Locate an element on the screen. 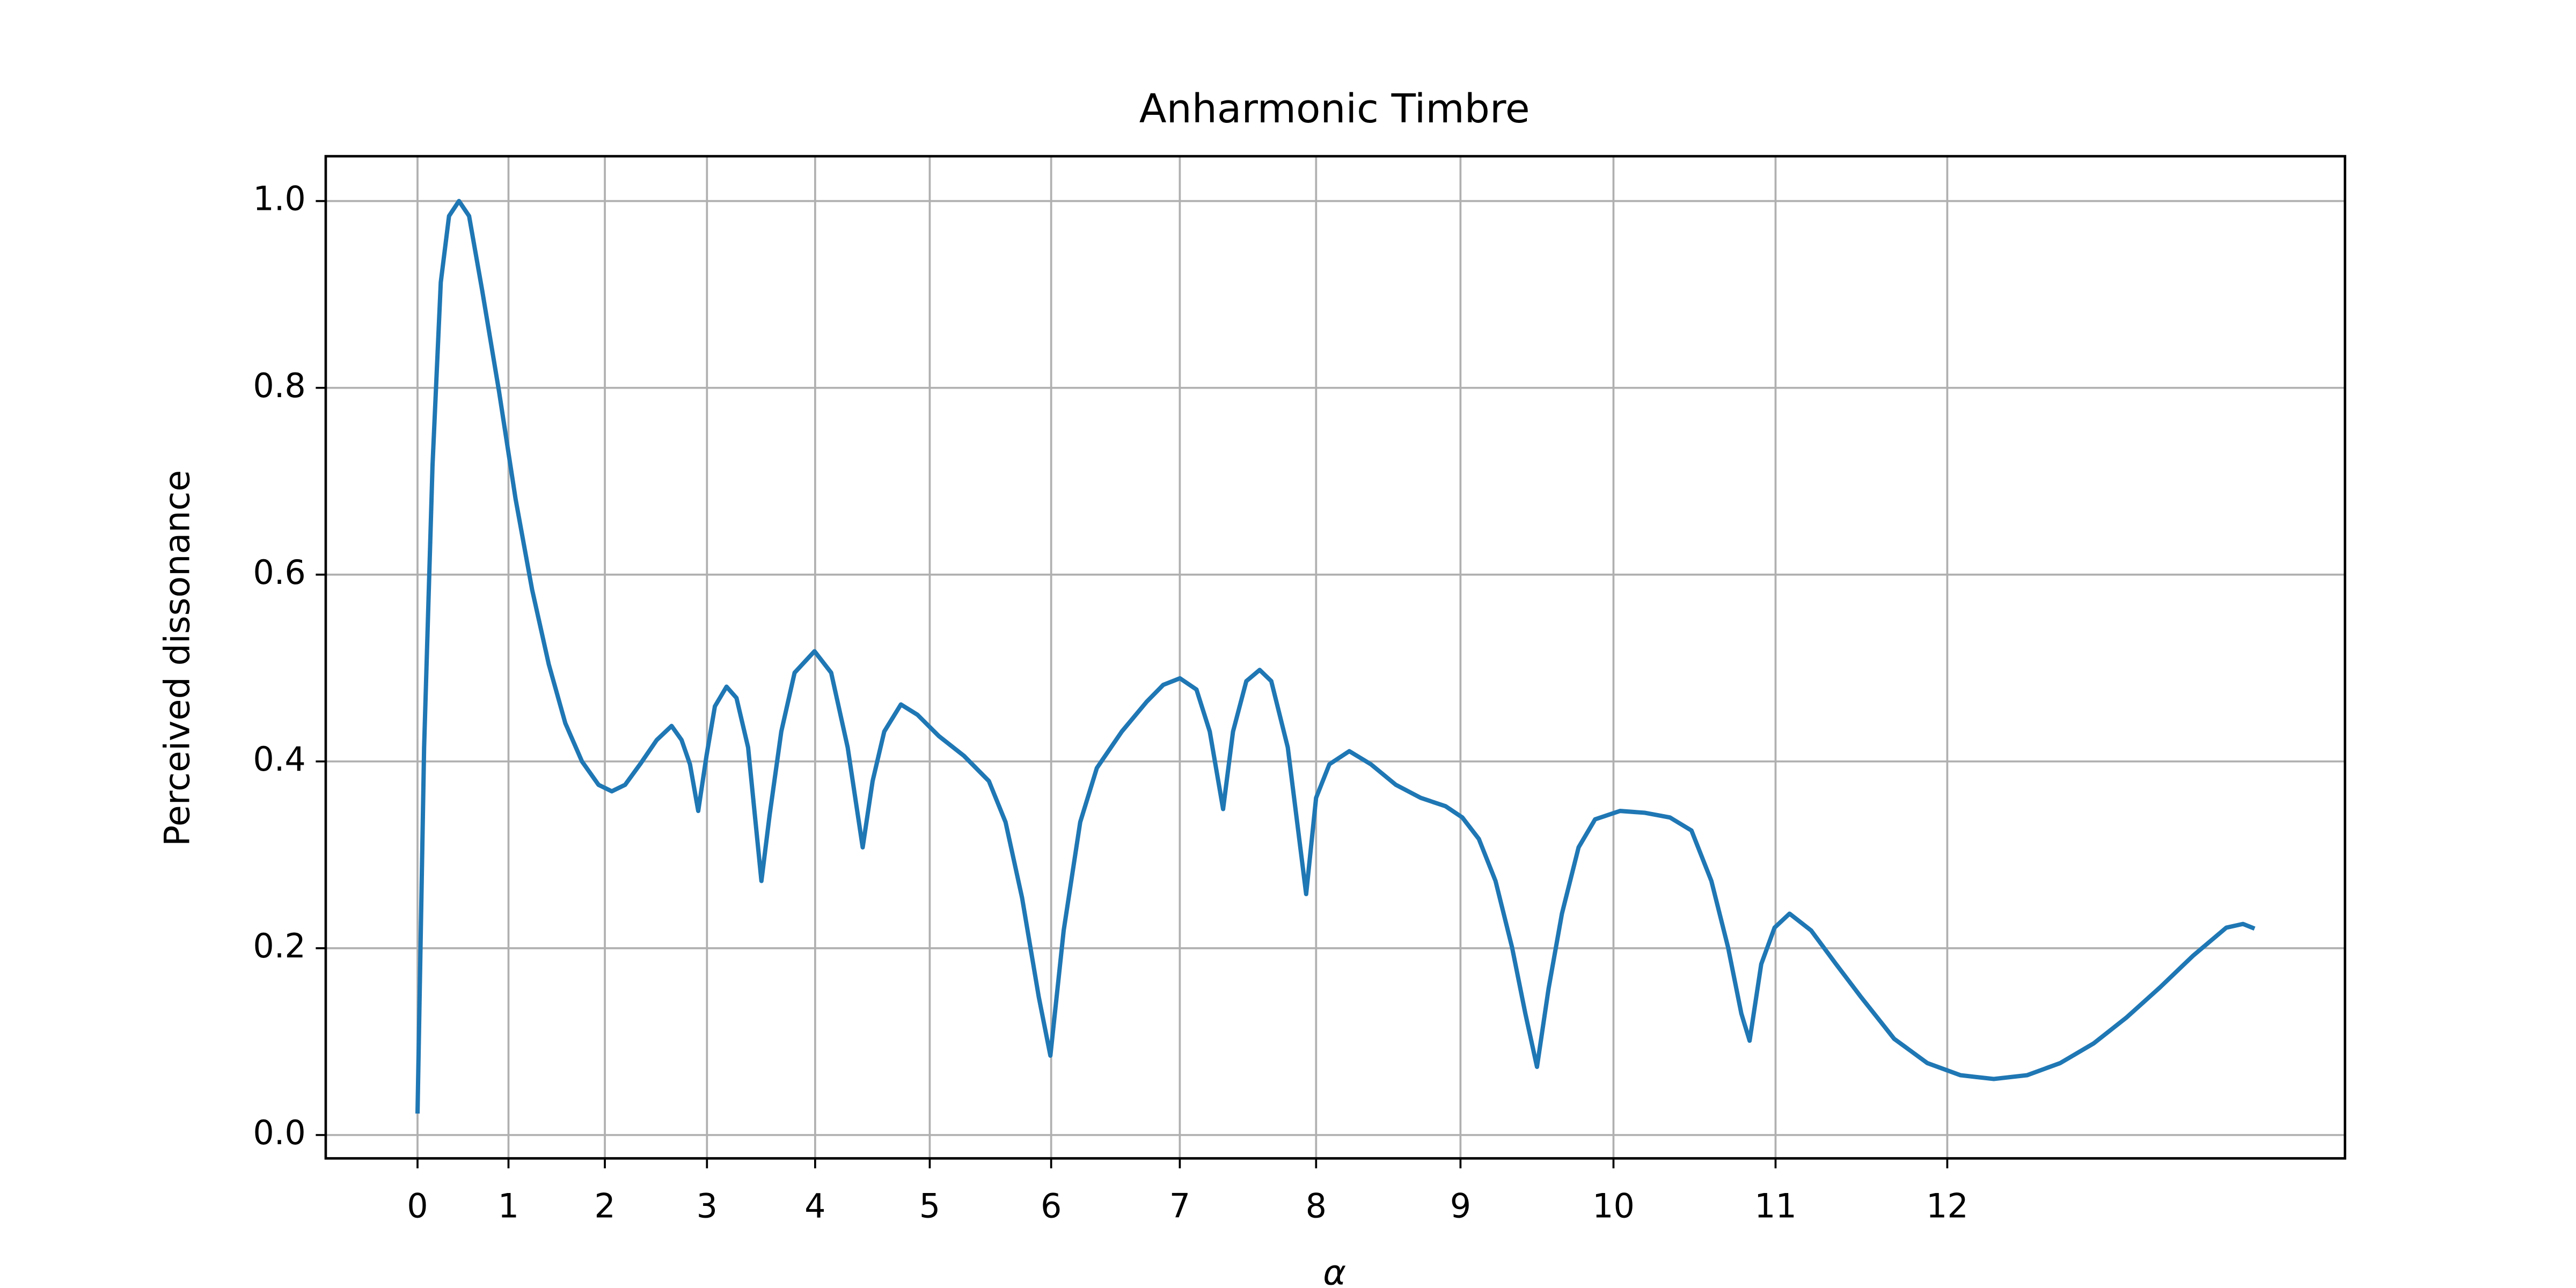  y-tick-label: 0.6 is located at coordinates (279, 572).